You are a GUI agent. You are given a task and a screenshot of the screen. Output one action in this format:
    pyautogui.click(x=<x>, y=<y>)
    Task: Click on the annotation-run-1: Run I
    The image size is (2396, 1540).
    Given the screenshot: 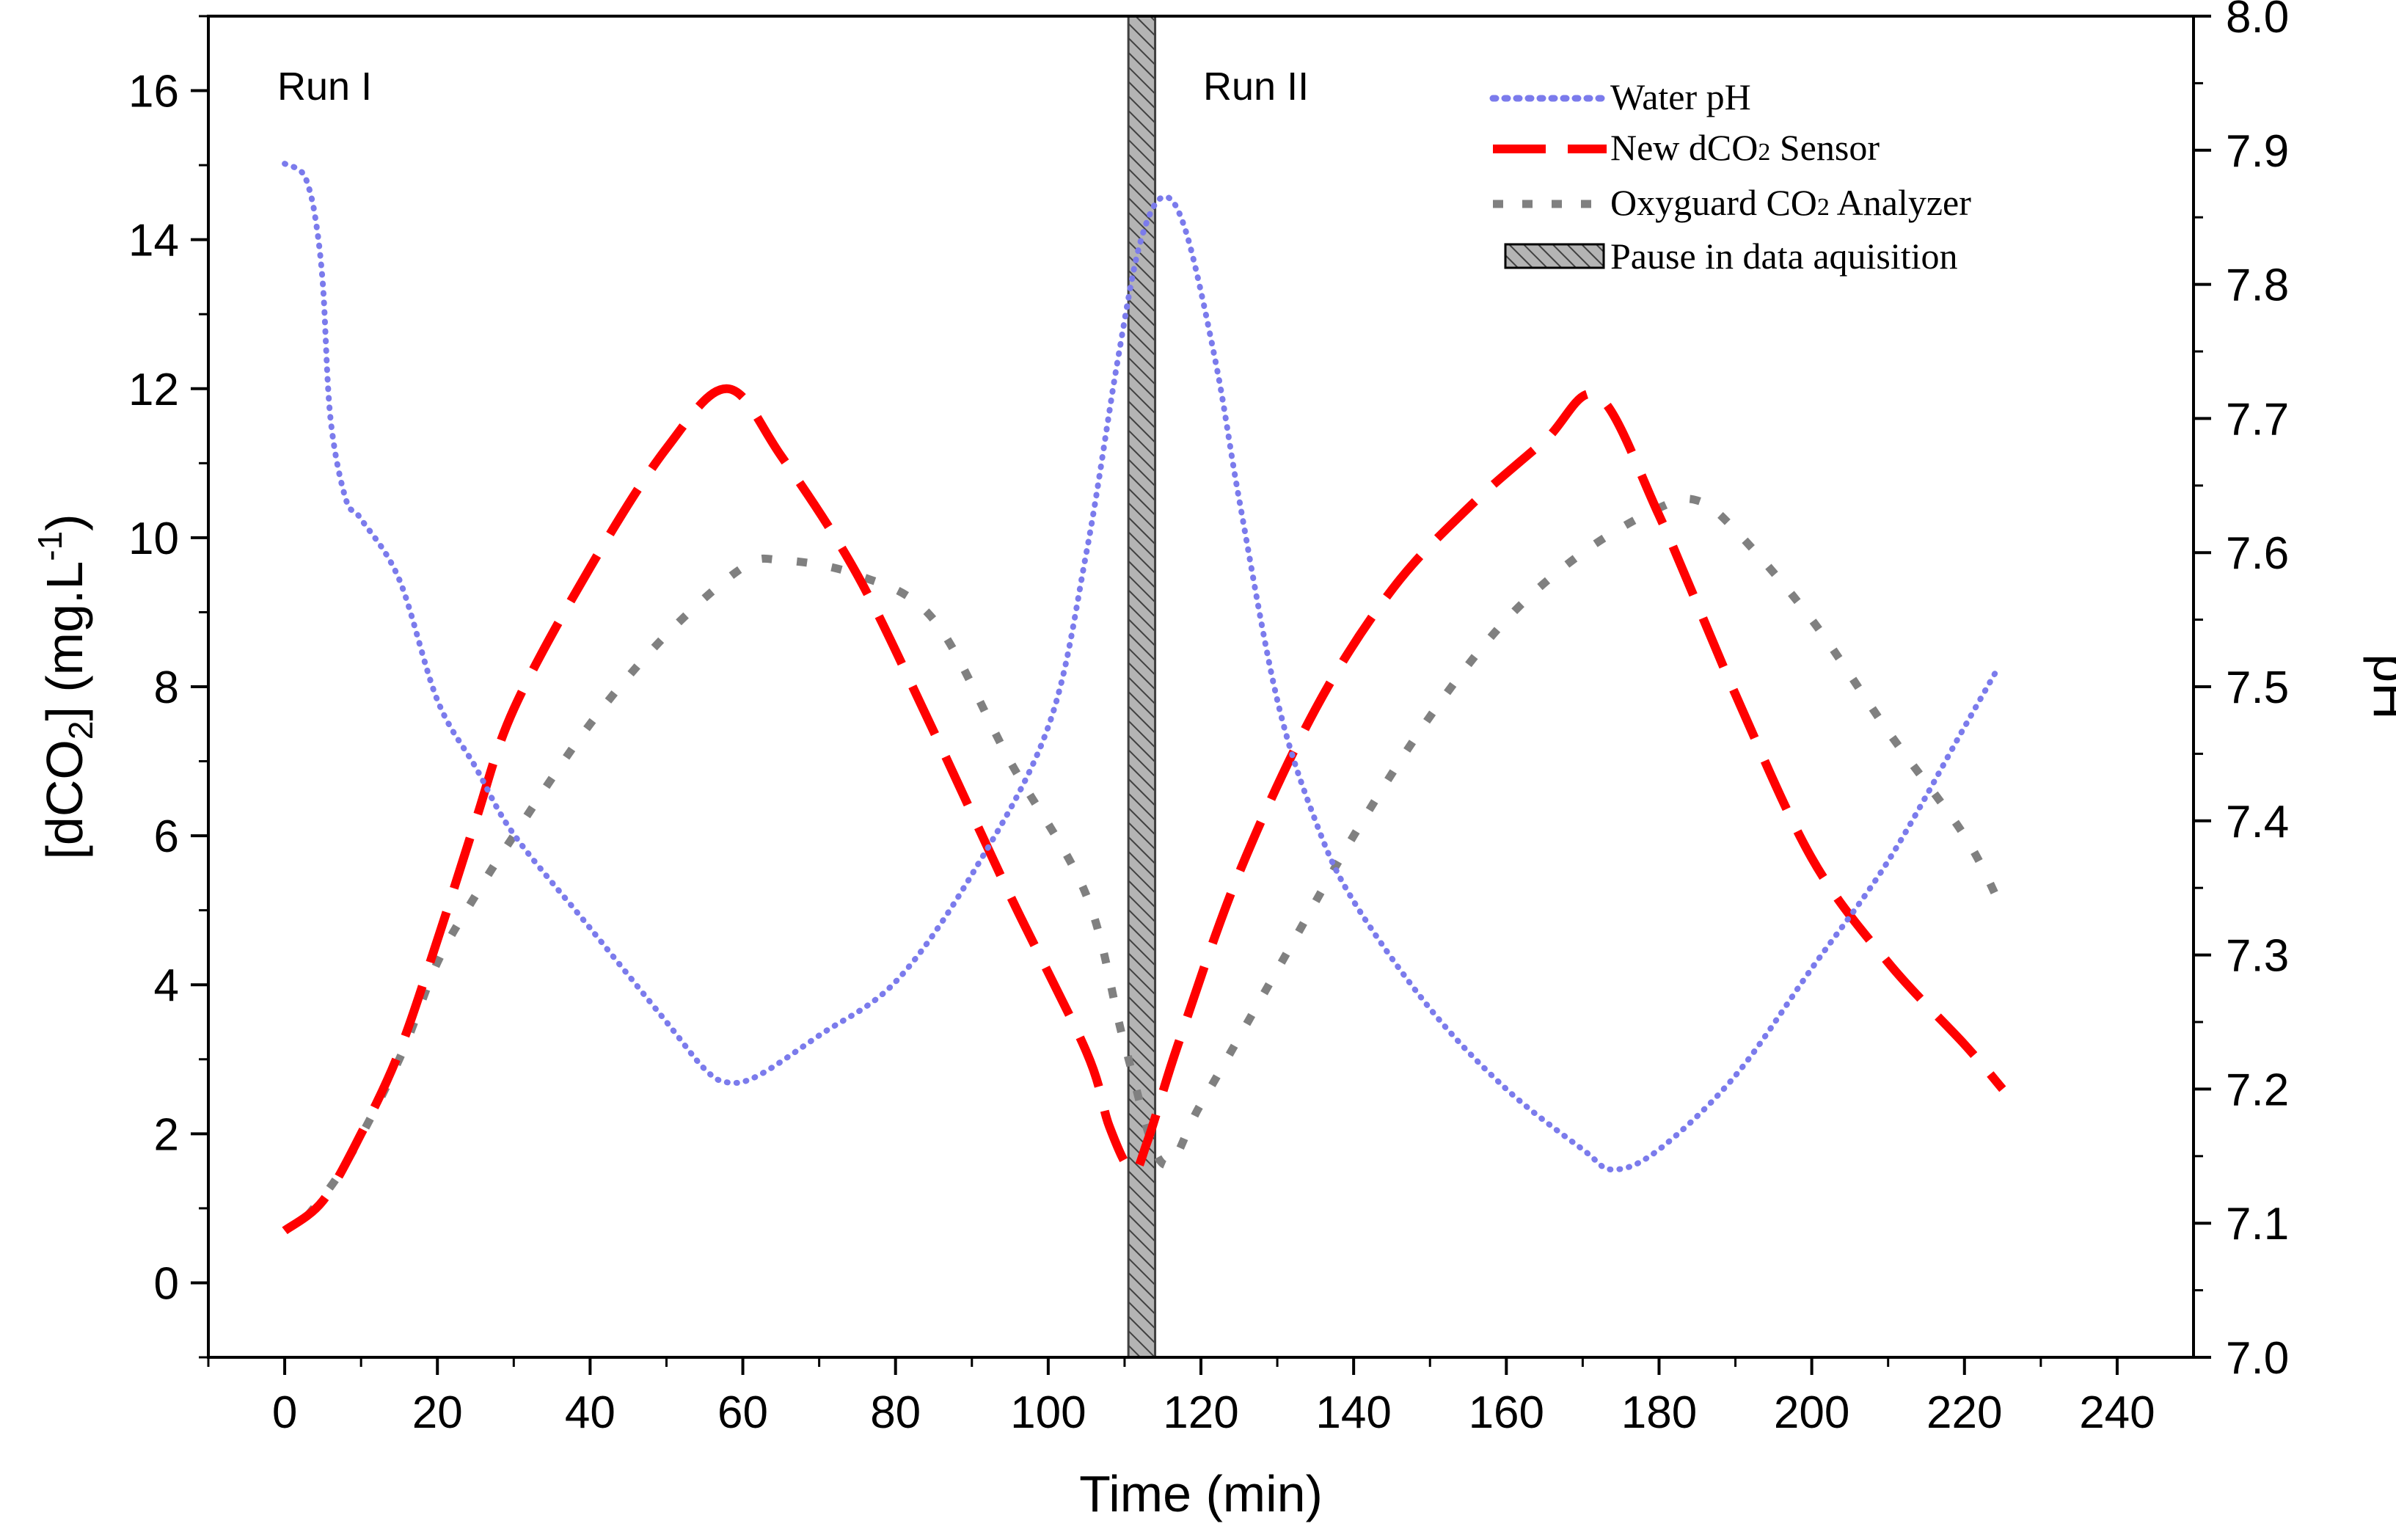 What is the action you would take?
    pyautogui.click(x=325, y=87)
    